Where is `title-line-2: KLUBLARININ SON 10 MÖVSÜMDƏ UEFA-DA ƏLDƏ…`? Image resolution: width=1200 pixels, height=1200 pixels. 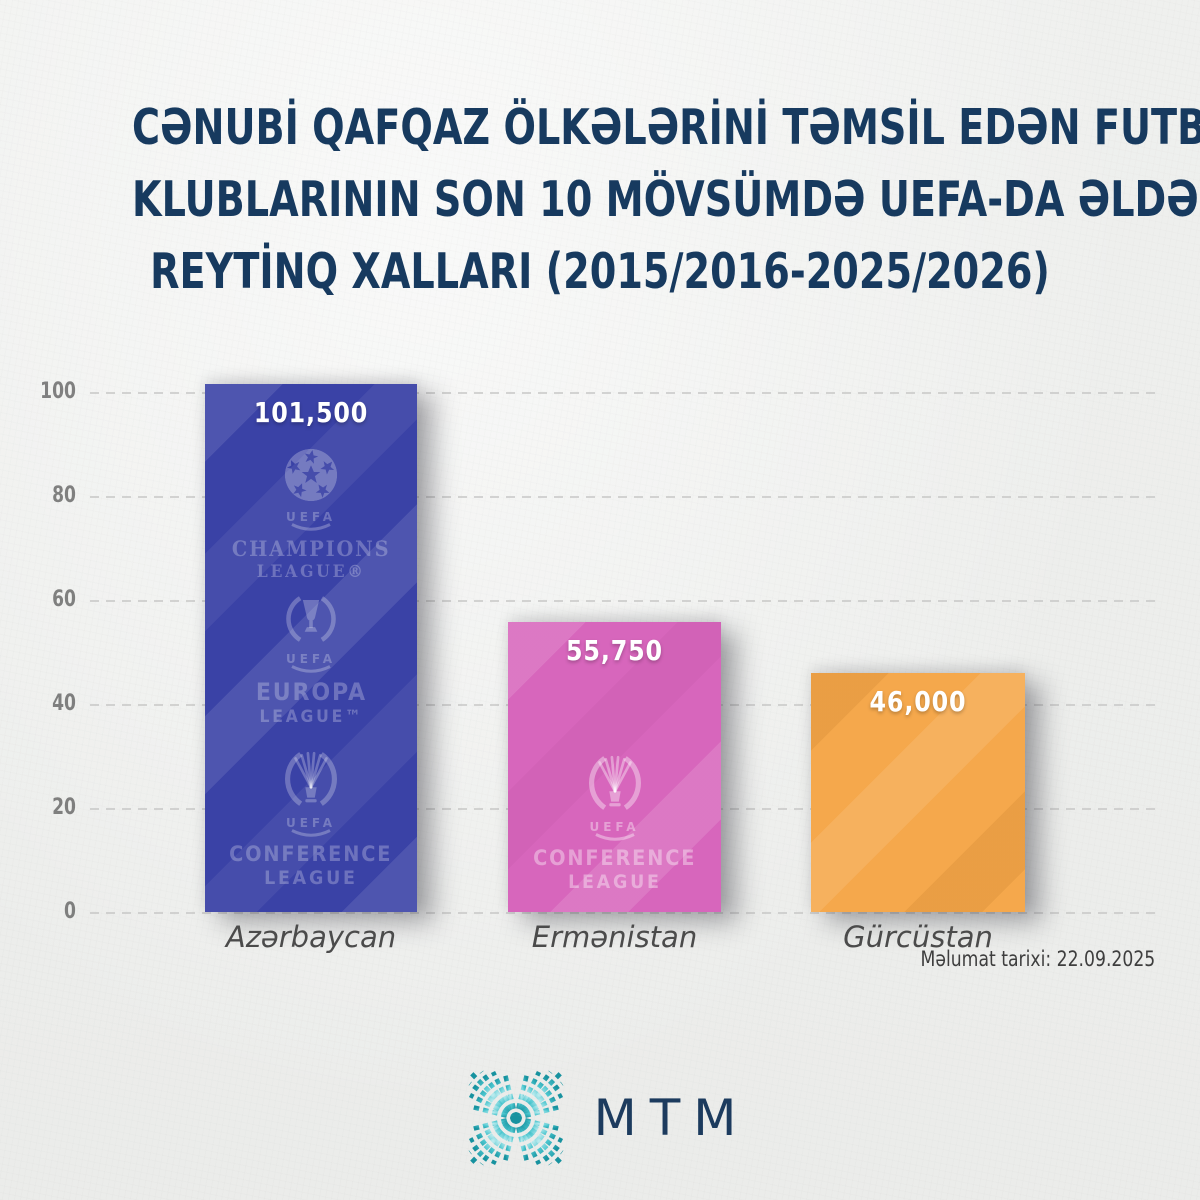 title-line-2: KLUBLARININ SON 10 MÖVSÜMDƏ UEFA-DA ƏLDƏ… is located at coordinates (666, 199).